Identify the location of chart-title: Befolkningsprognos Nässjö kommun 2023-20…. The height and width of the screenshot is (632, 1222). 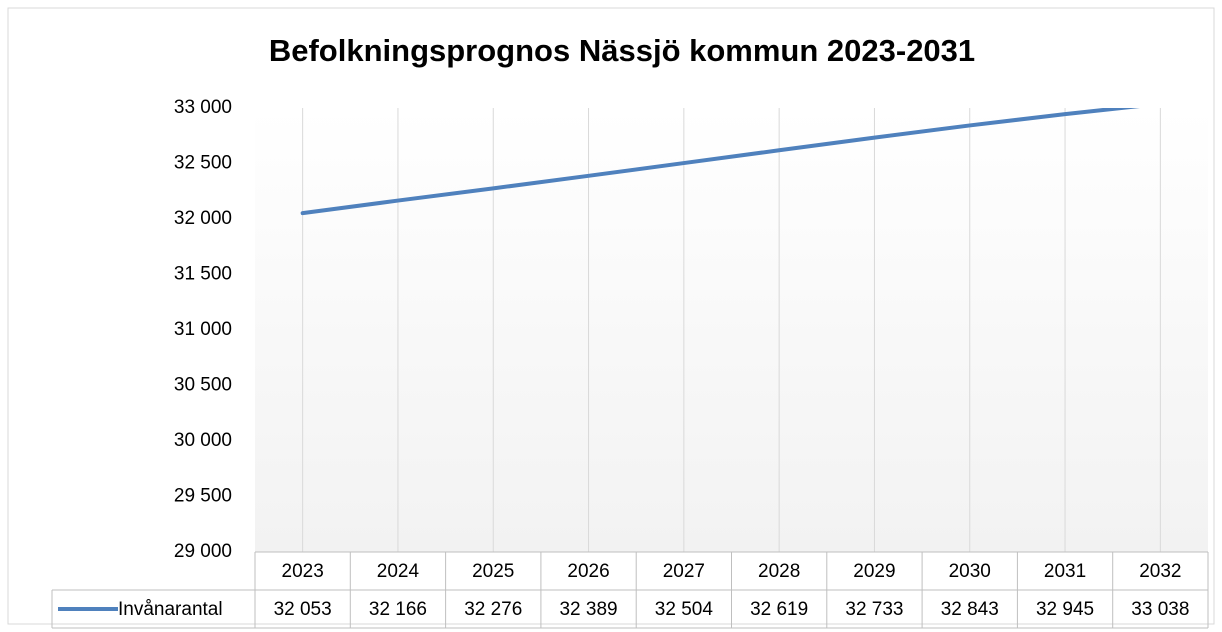
(622, 50).